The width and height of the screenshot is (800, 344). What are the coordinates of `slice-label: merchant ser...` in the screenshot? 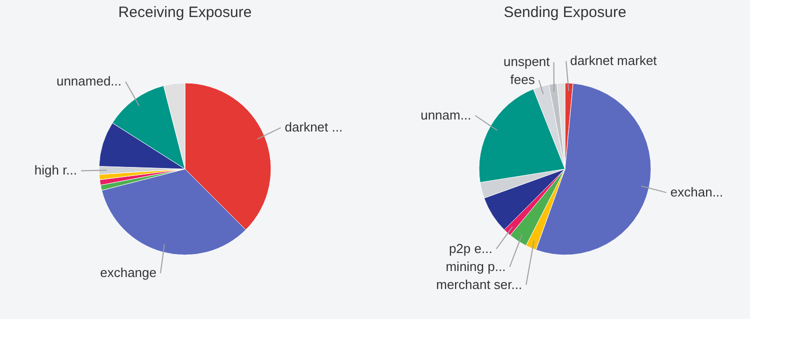 It's located at (479, 284).